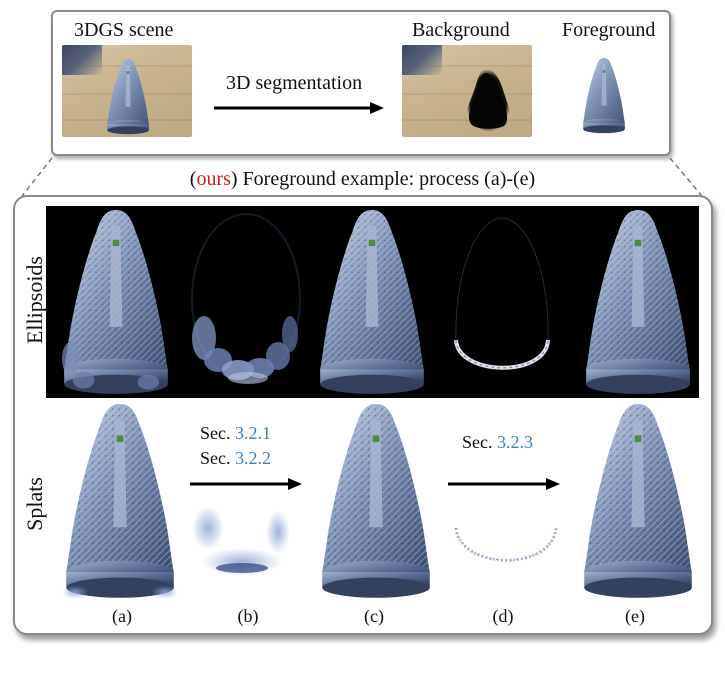  I want to click on step-label-b: (b), so click(248, 616).